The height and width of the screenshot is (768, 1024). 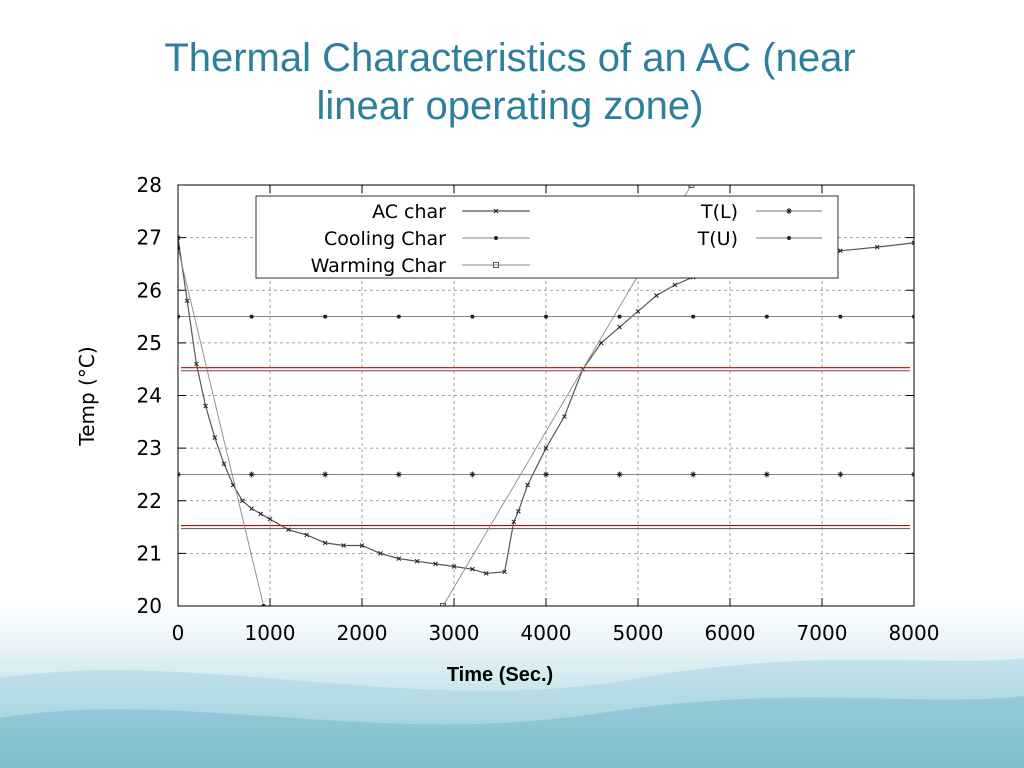 I want to click on legend-label: Warming Char, so click(x=379, y=266).